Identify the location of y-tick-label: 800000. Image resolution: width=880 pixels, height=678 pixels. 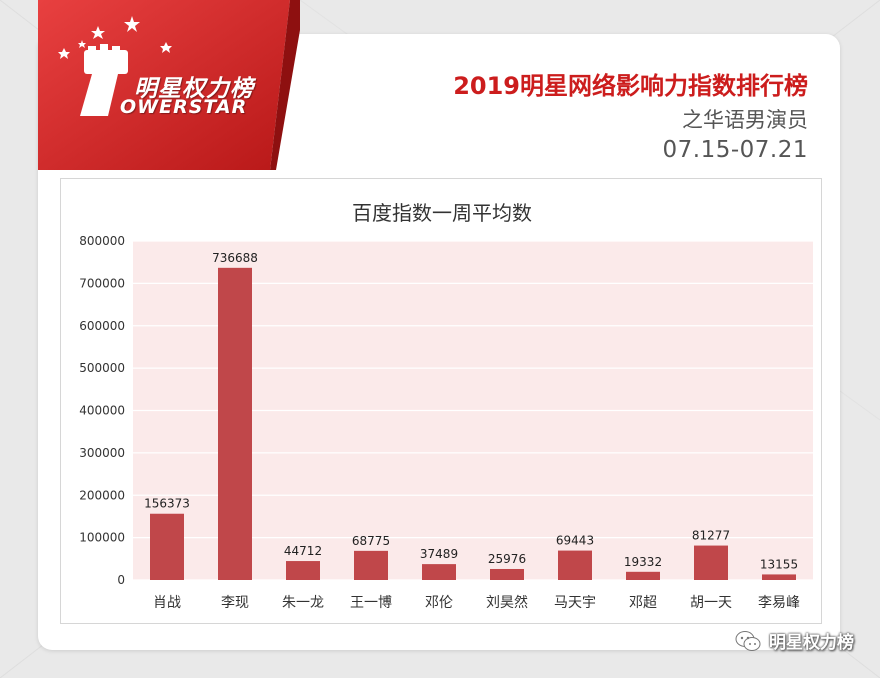
(102, 241).